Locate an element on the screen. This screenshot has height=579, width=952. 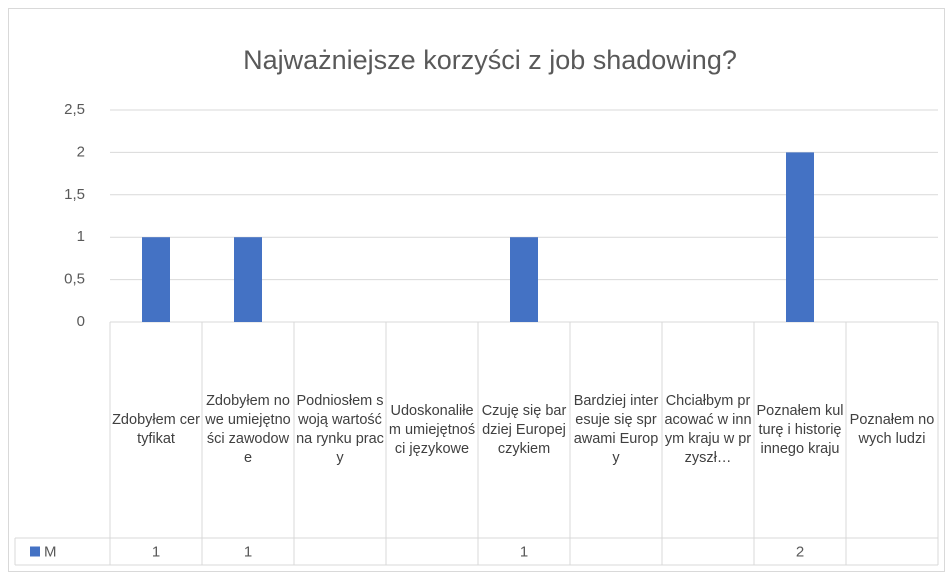
y-tick-label: 2,5 is located at coordinates (74, 109).